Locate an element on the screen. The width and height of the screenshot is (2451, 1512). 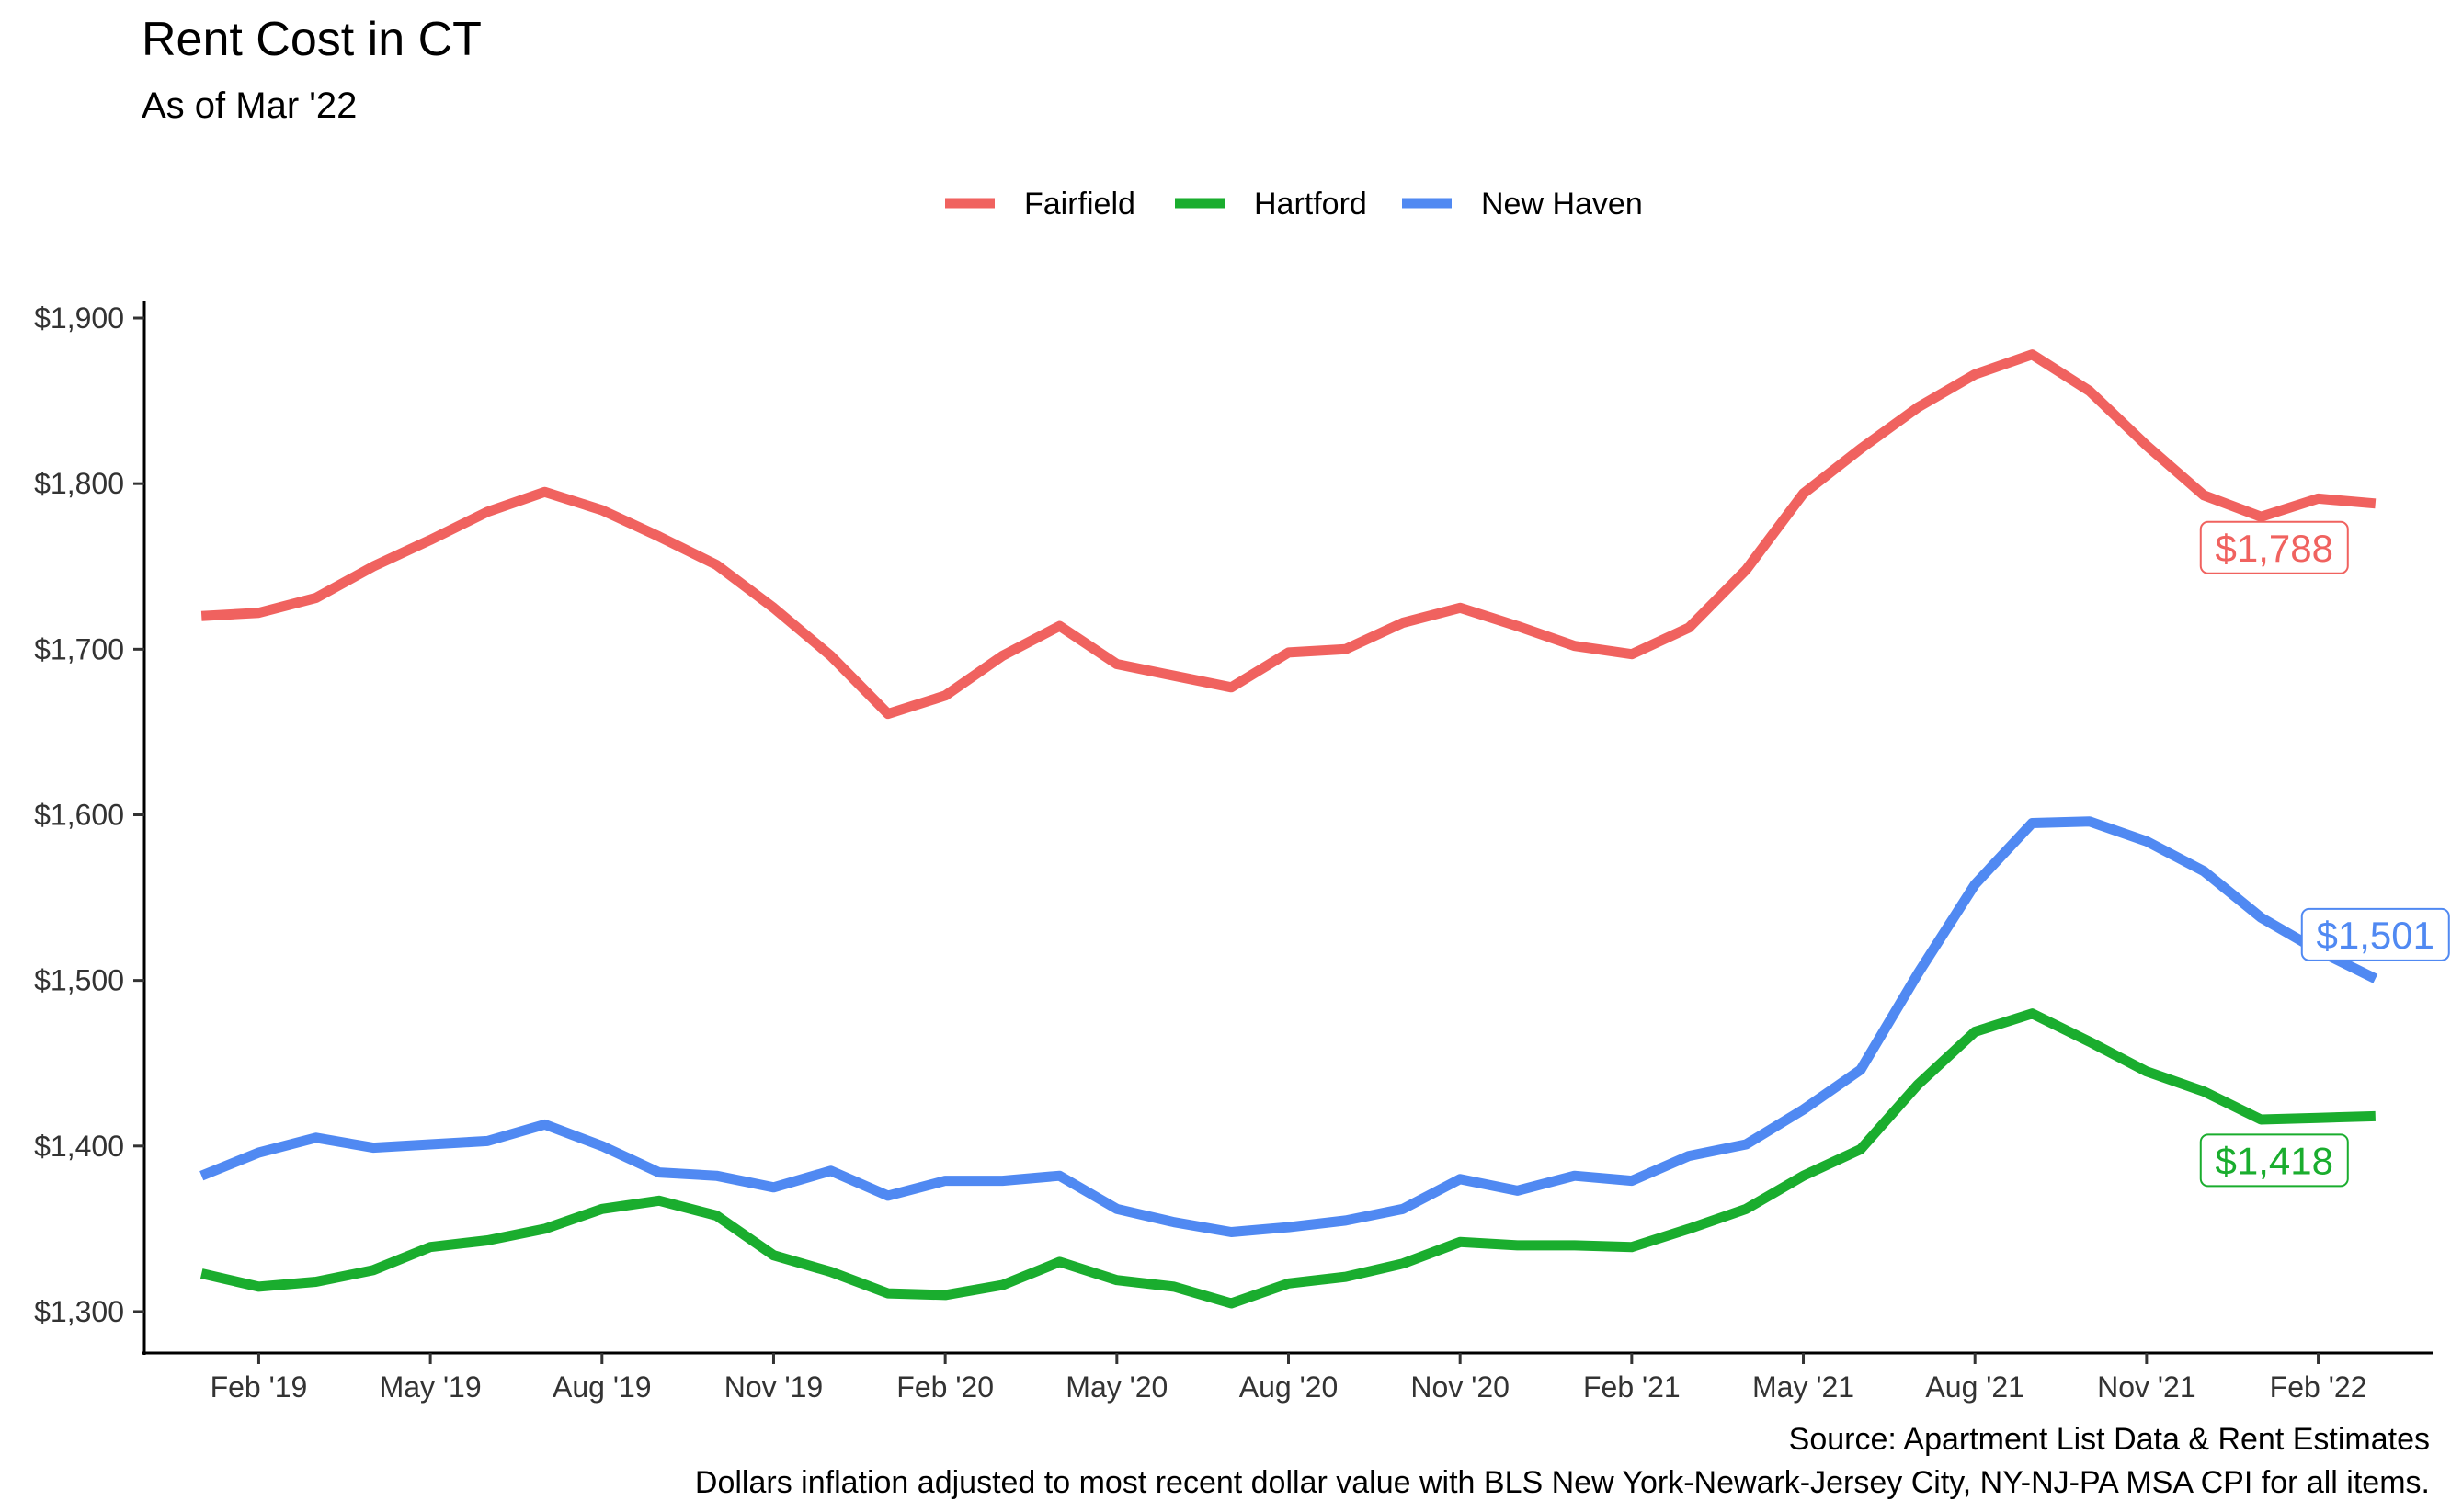
end-label-hartford: $1,418 is located at coordinates (2274, 1160).